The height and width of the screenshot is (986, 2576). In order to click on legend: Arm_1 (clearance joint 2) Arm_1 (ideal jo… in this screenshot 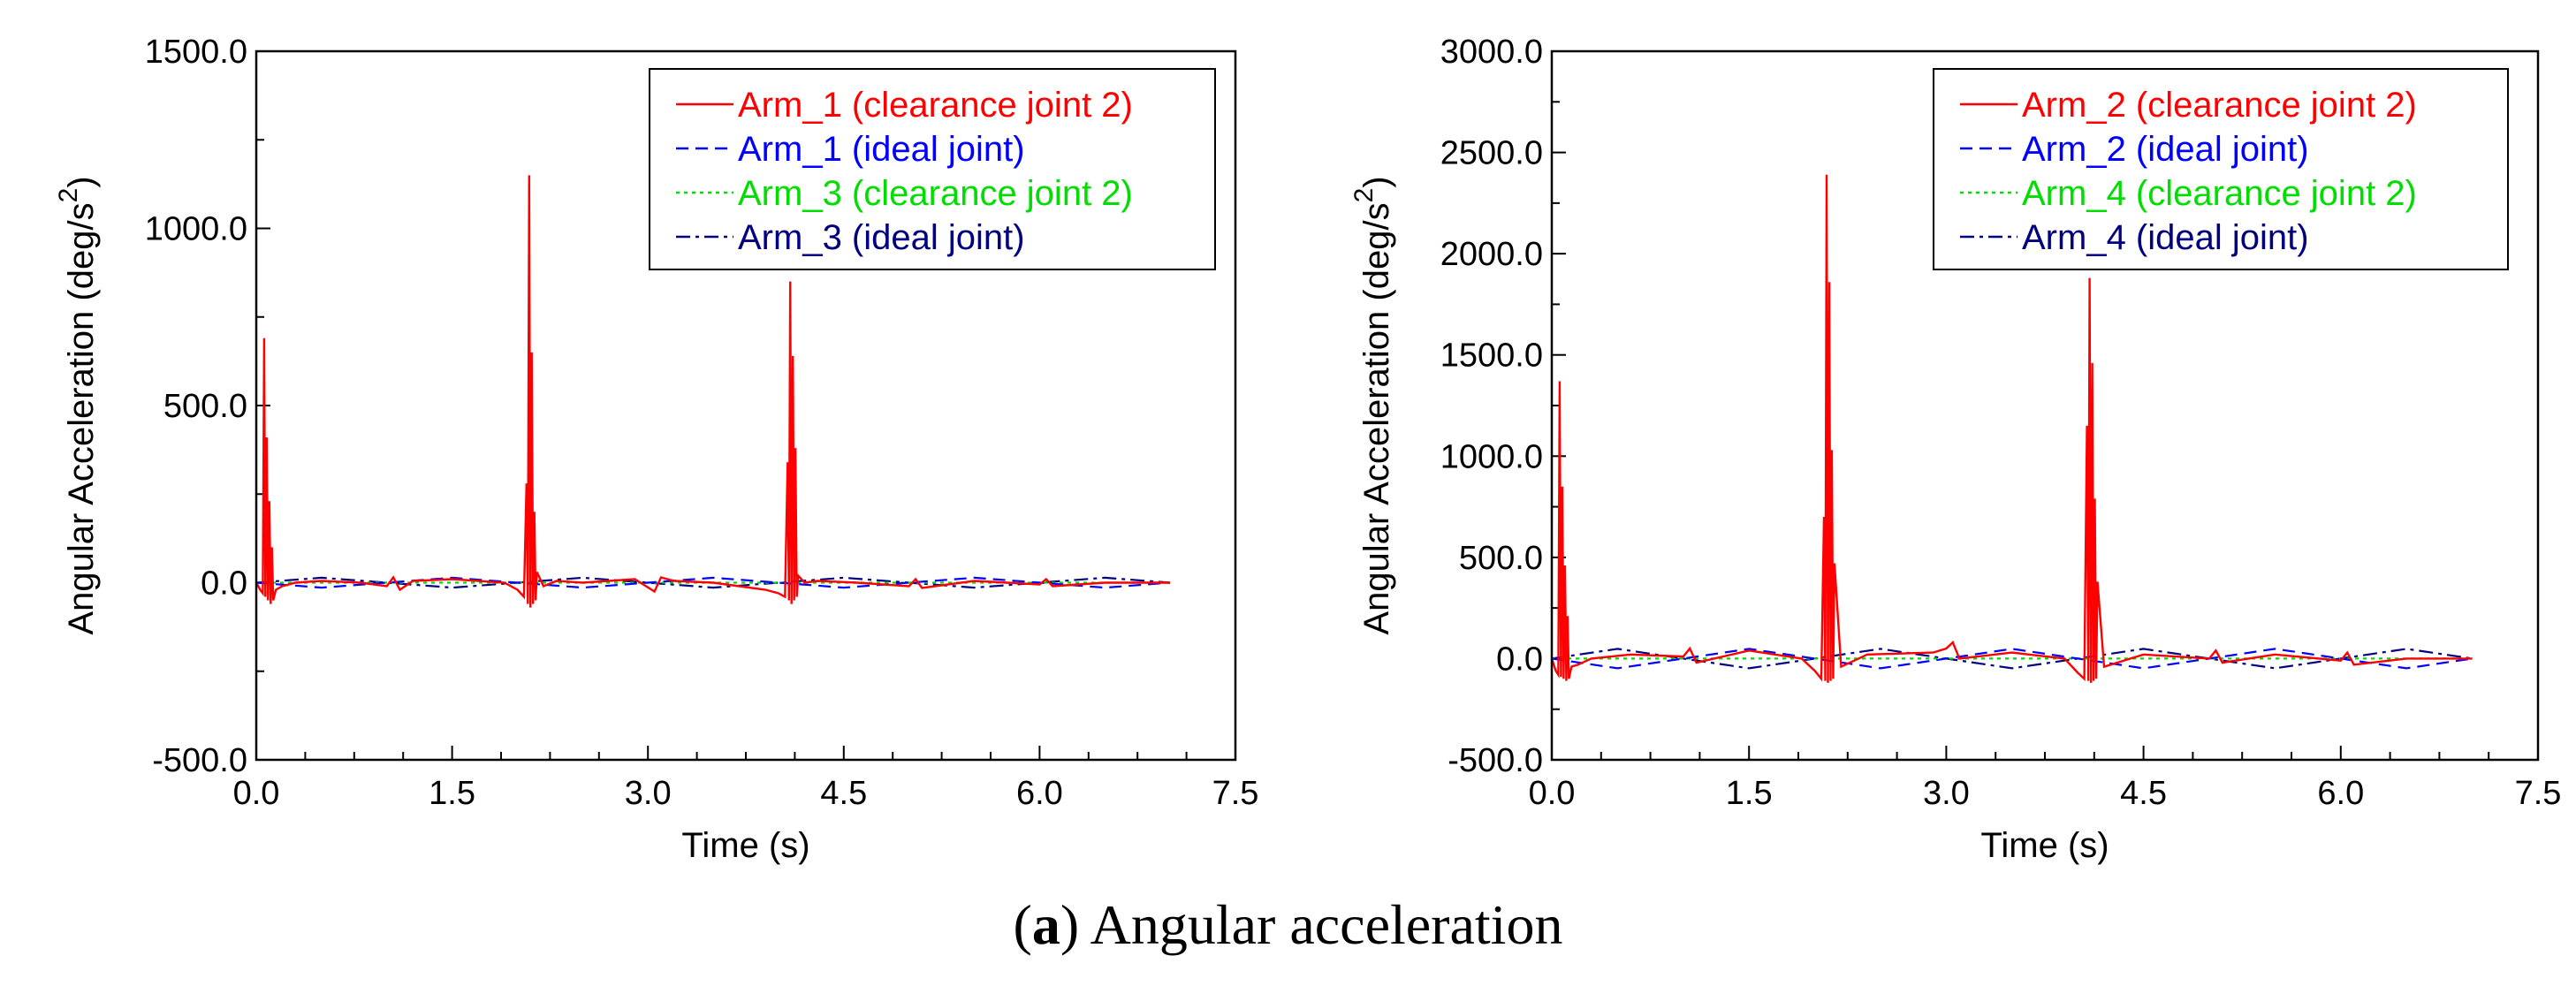, I will do `click(932, 169)`.